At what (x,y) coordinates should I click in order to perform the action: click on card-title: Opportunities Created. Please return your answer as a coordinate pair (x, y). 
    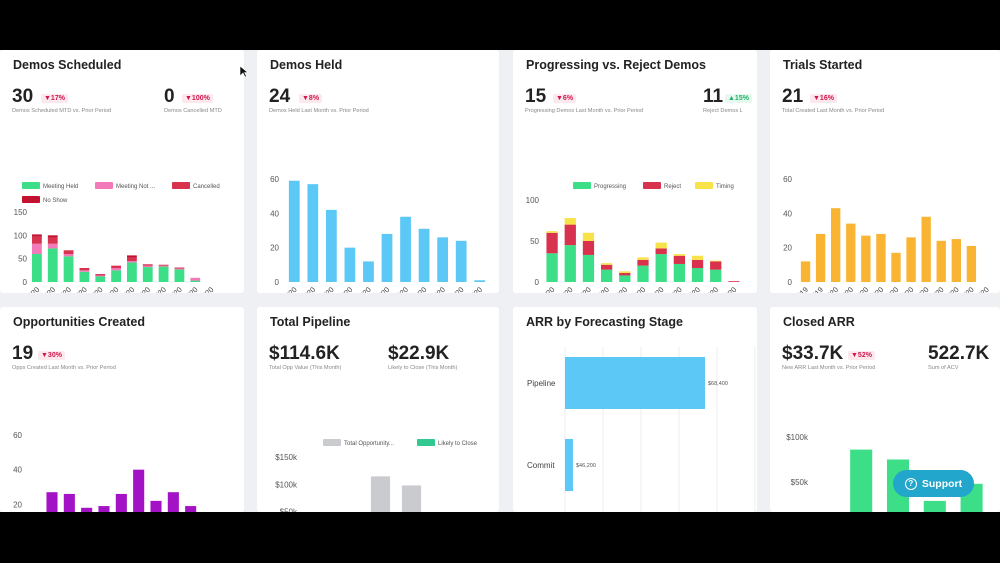
    Looking at the image, I should click on (79, 322).